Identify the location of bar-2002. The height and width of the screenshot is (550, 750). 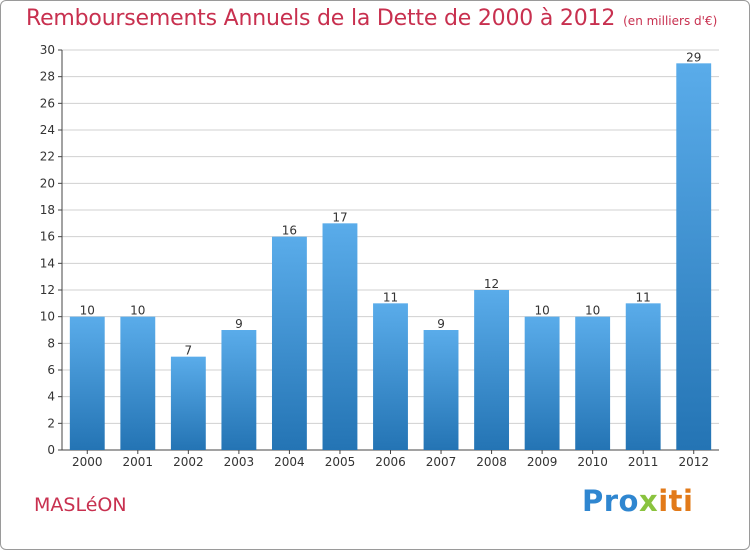
(188, 403).